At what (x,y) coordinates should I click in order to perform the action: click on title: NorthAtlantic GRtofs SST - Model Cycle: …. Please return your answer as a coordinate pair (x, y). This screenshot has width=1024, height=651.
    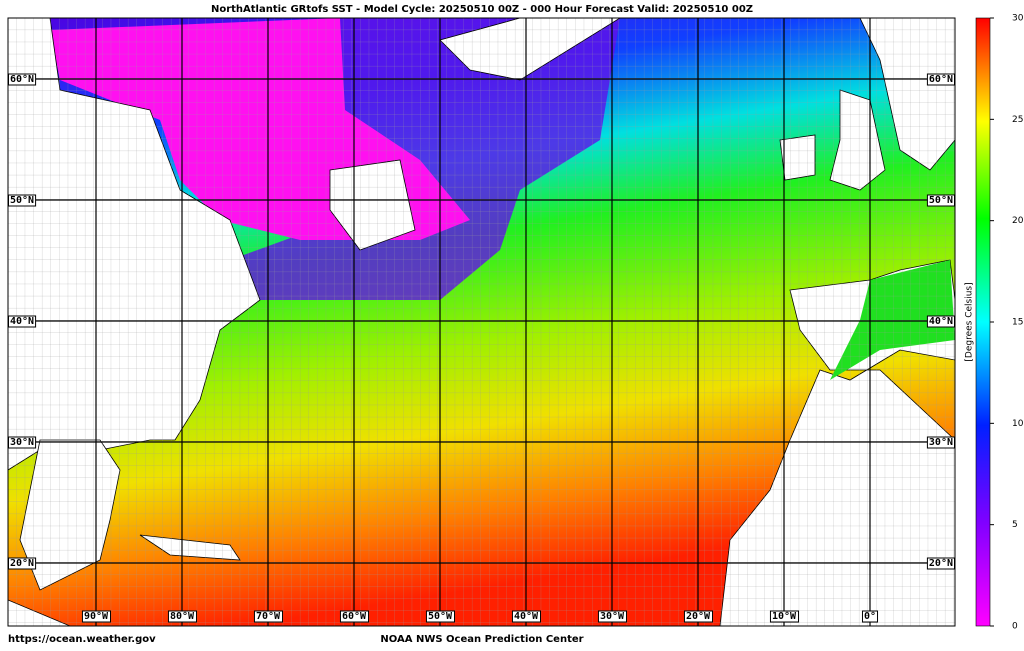
    Looking at the image, I should click on (482, 9).